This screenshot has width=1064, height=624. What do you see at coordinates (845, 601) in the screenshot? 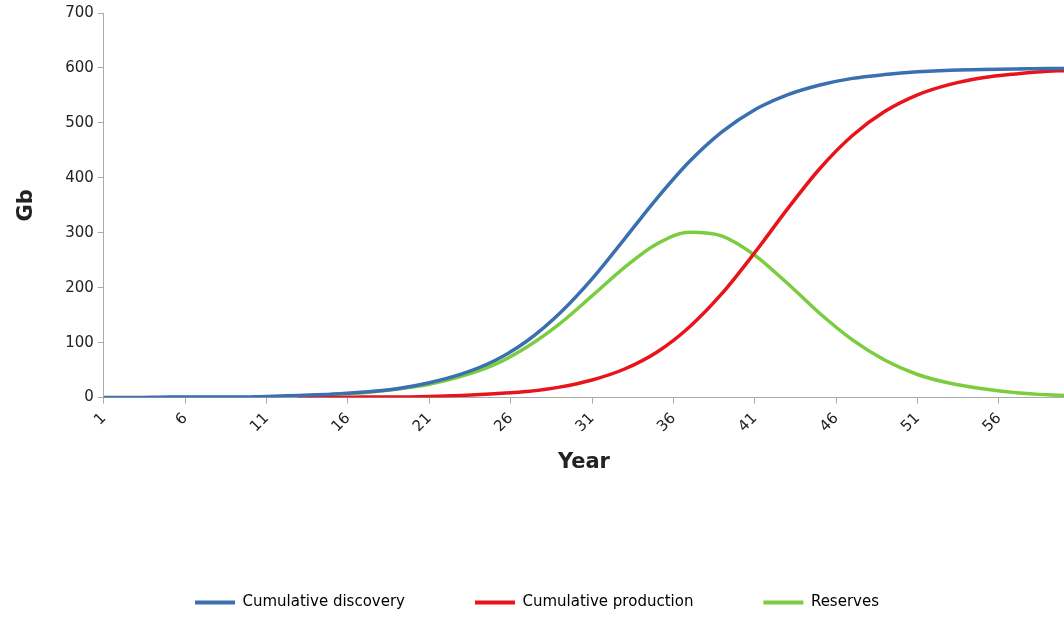
I see `legend-label: Reserves` at bounding box center [845, 601].